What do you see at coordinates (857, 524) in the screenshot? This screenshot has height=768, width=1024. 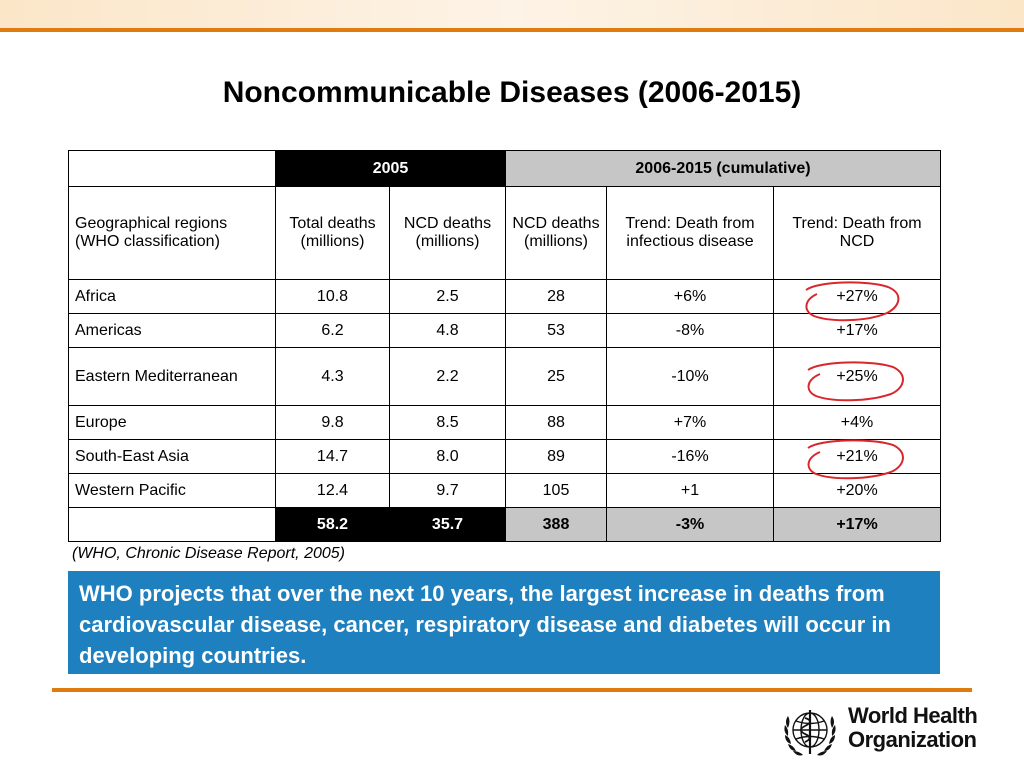 I see `trend-ncd-total: +17%` at bounding box center [857, 524].